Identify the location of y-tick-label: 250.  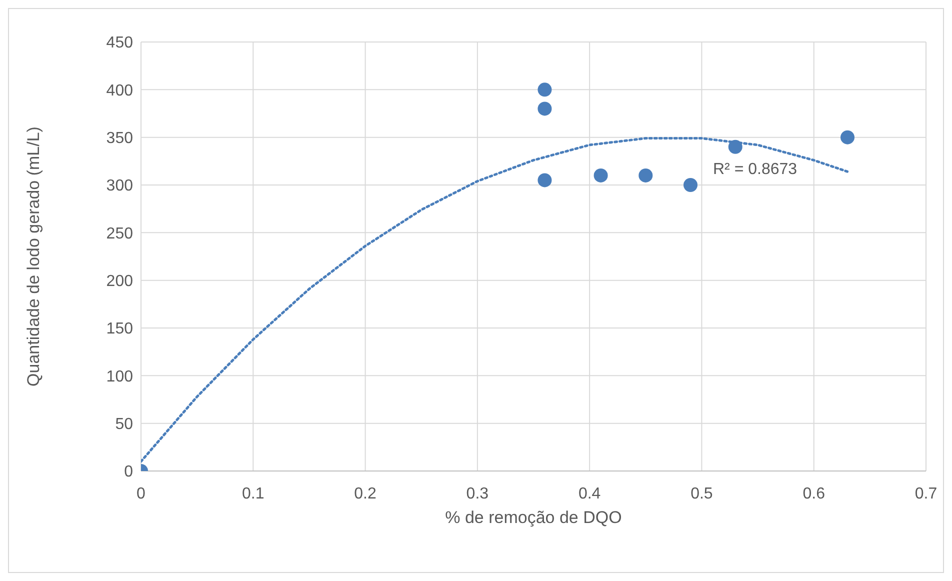
(120, 233).